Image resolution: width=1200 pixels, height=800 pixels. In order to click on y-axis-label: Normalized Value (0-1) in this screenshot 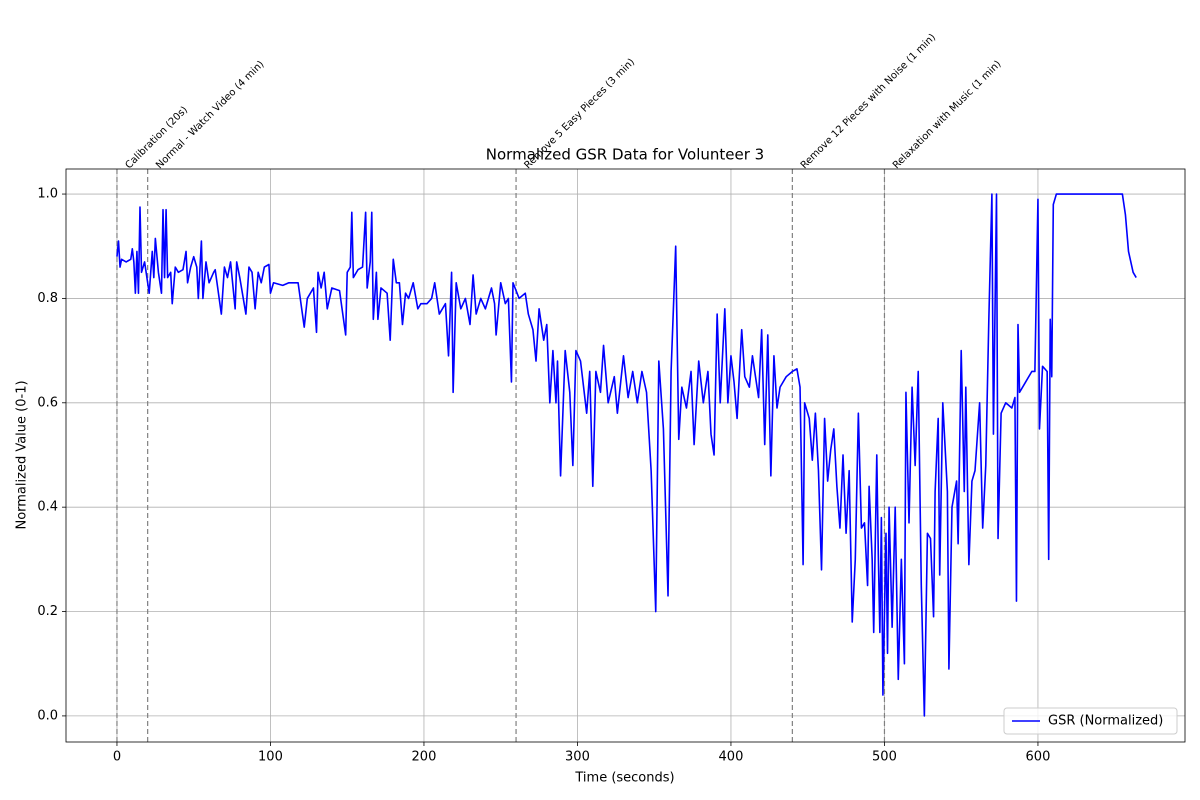, I will do `click(22, 454)`.